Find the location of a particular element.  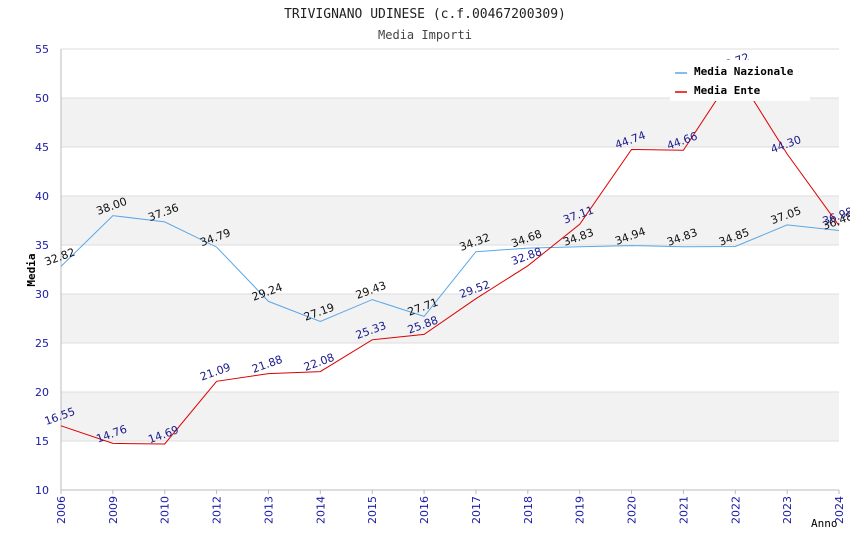

chart-subtitle: Media Importi is located at coordinates (425, 35).